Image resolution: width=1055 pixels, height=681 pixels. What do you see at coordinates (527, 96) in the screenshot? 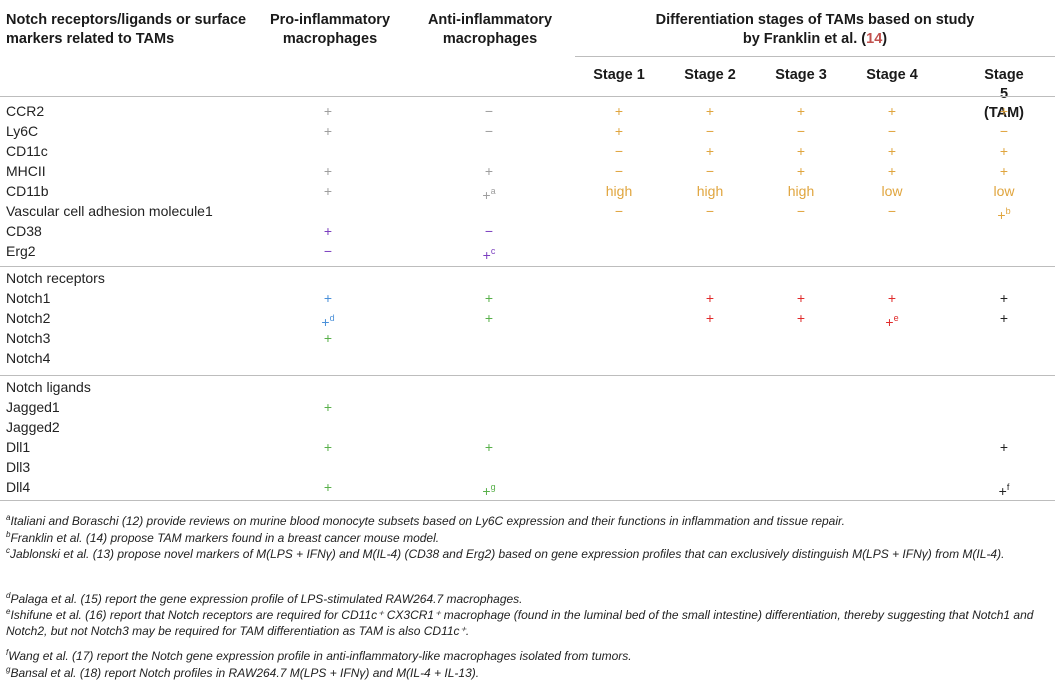
I see `header-bottom-rule` at bounding box center [527, 96].